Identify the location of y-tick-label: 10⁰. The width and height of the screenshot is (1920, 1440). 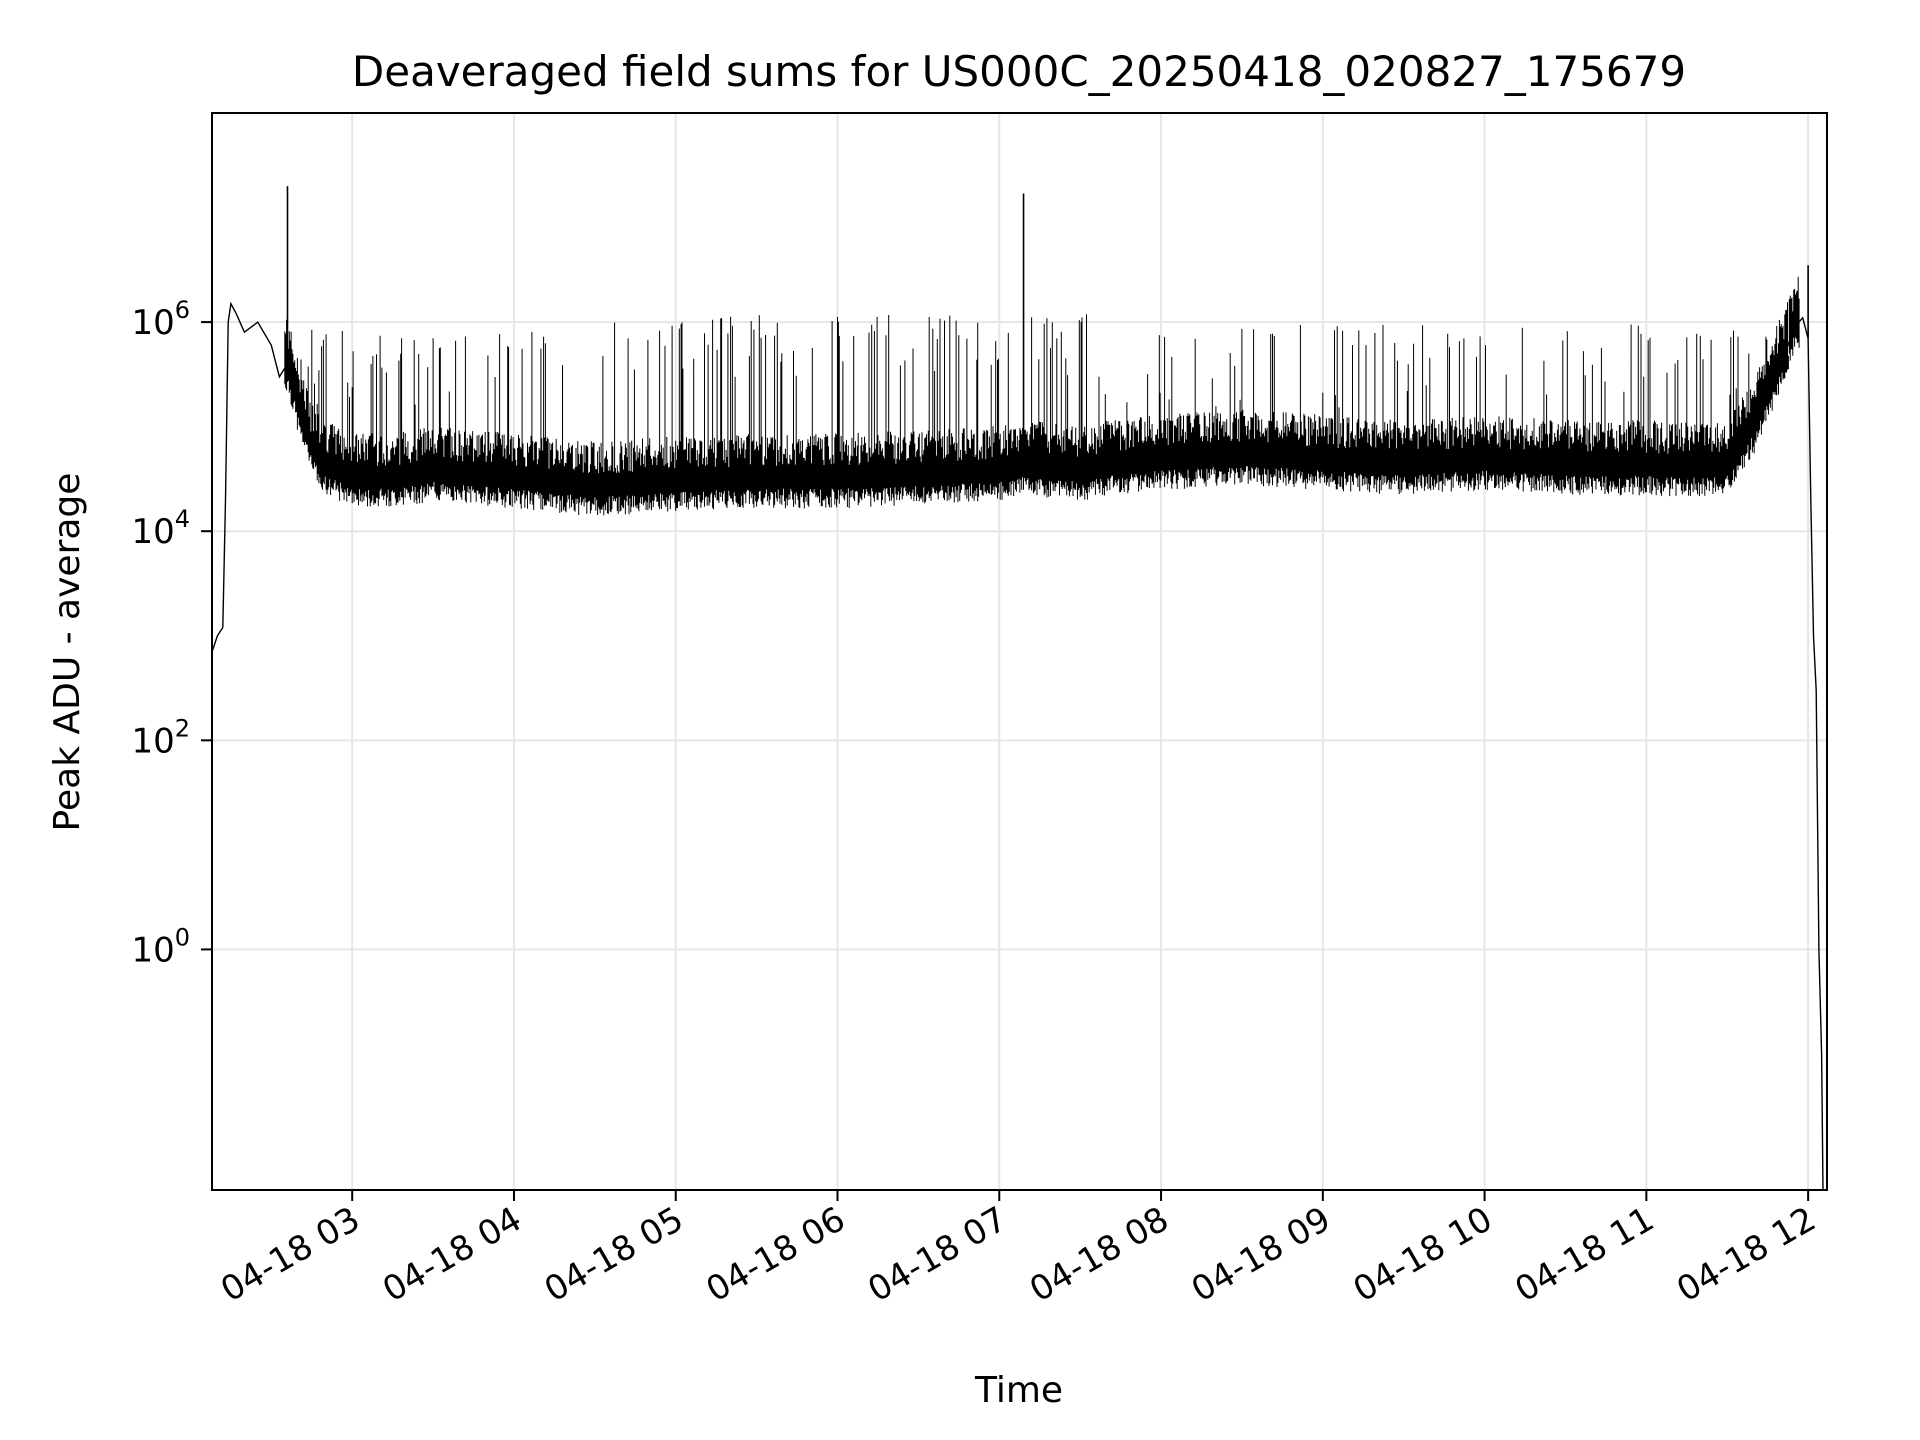
(160, 946).